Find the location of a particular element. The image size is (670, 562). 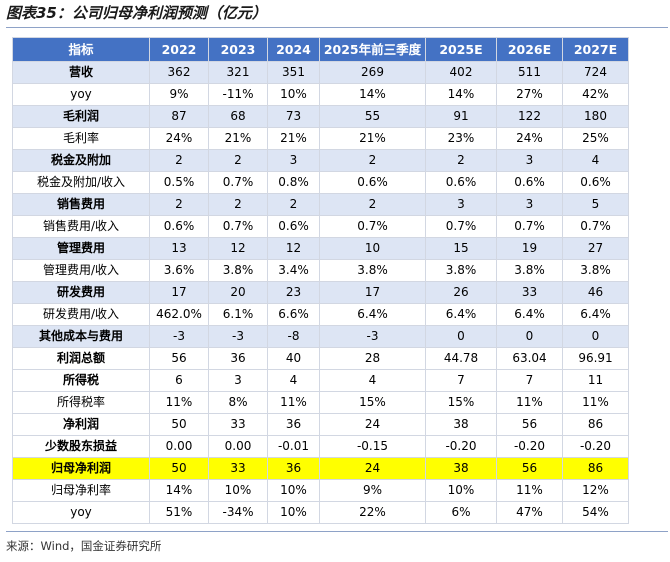

row-label: 净利润 is located at coordinates (81, 424).